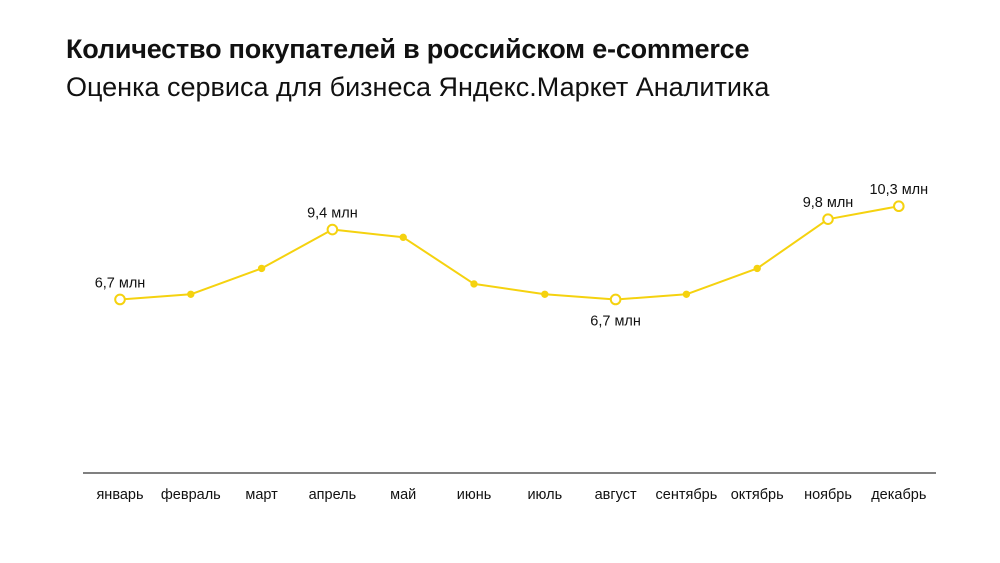 Image resolution: width=1000 pixels, height=563 pixels. What do you see at coordinates (261, 495) in the screenshot?
I see `x-tick-label: март` at bounding box center [261, 495].